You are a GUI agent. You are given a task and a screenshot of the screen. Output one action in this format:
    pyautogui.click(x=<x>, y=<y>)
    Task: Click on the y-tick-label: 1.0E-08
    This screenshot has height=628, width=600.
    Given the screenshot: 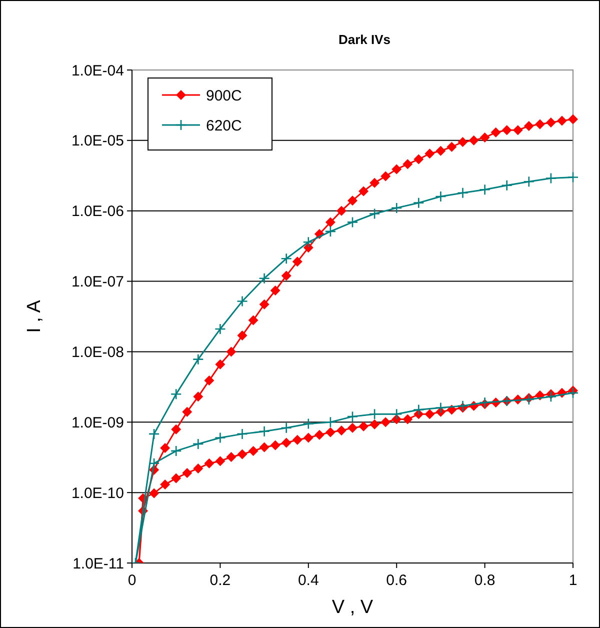 What is the action you would take?
    pyautogui.click(x=97, y=352)
    